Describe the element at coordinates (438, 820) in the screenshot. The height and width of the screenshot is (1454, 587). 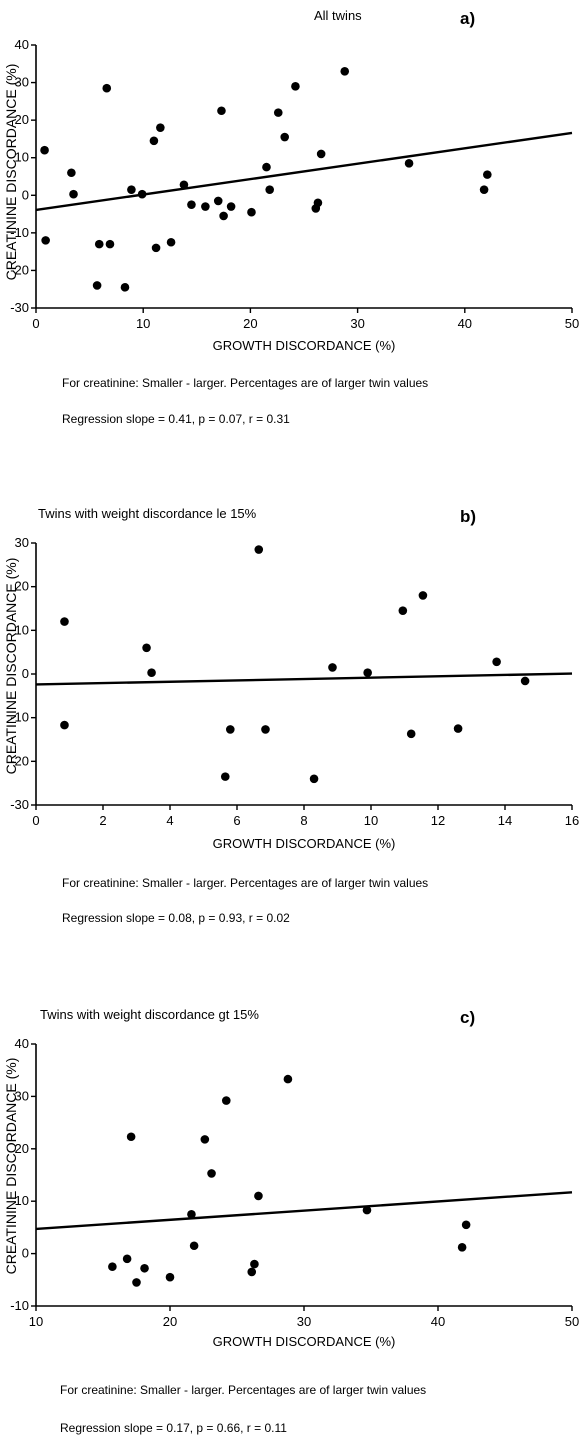
I see `panel-b-x-tick-label: 12` at that location.